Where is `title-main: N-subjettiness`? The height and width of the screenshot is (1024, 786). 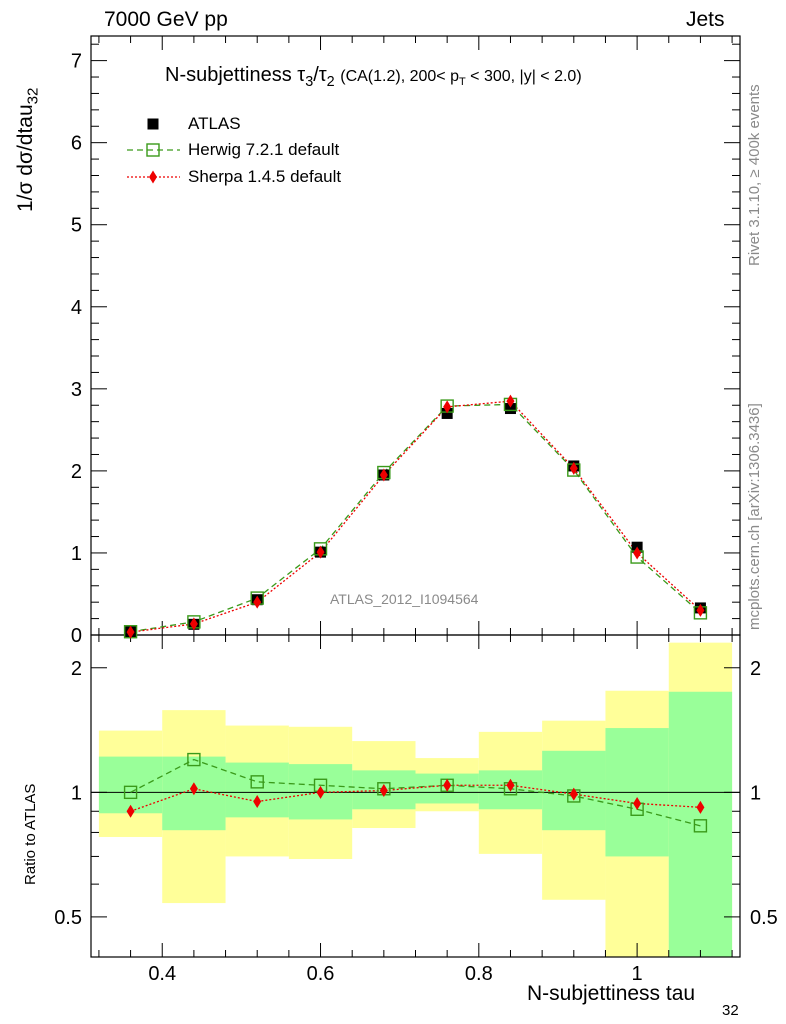 title-main: N-subjettiness is located at coordinates (228, 75).